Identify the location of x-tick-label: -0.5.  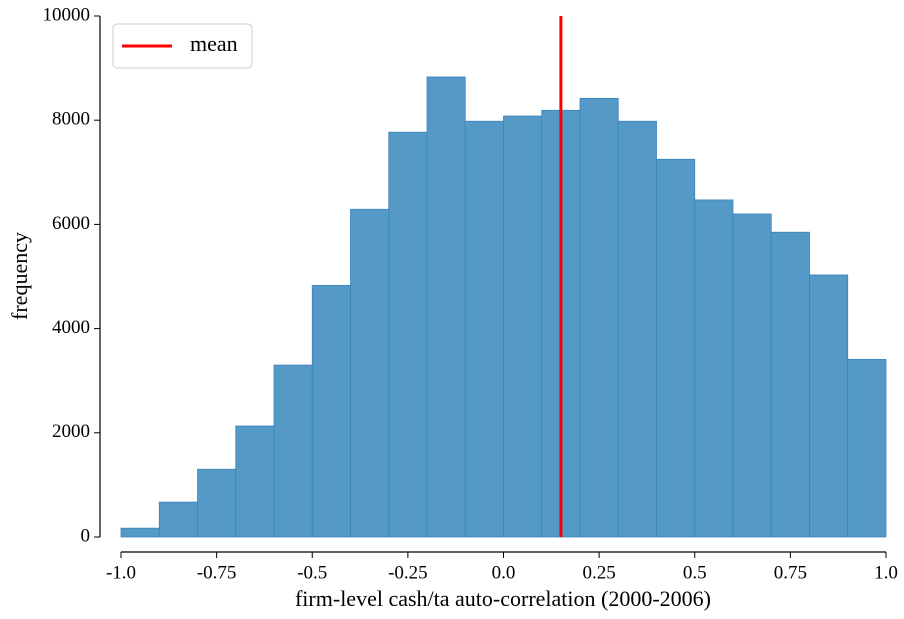
(312, 572).